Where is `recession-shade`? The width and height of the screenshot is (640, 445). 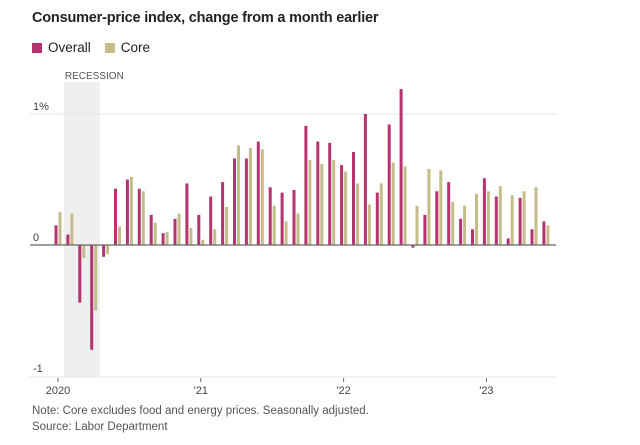 recession-shade is located at coordinates (81, 229).